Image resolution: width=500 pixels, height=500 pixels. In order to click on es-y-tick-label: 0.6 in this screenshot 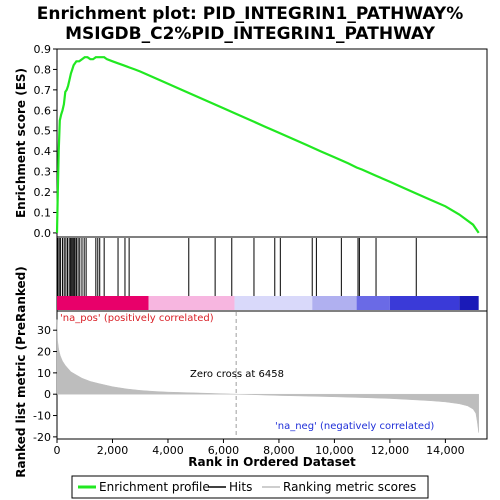, I will do `click(43, 110)`.